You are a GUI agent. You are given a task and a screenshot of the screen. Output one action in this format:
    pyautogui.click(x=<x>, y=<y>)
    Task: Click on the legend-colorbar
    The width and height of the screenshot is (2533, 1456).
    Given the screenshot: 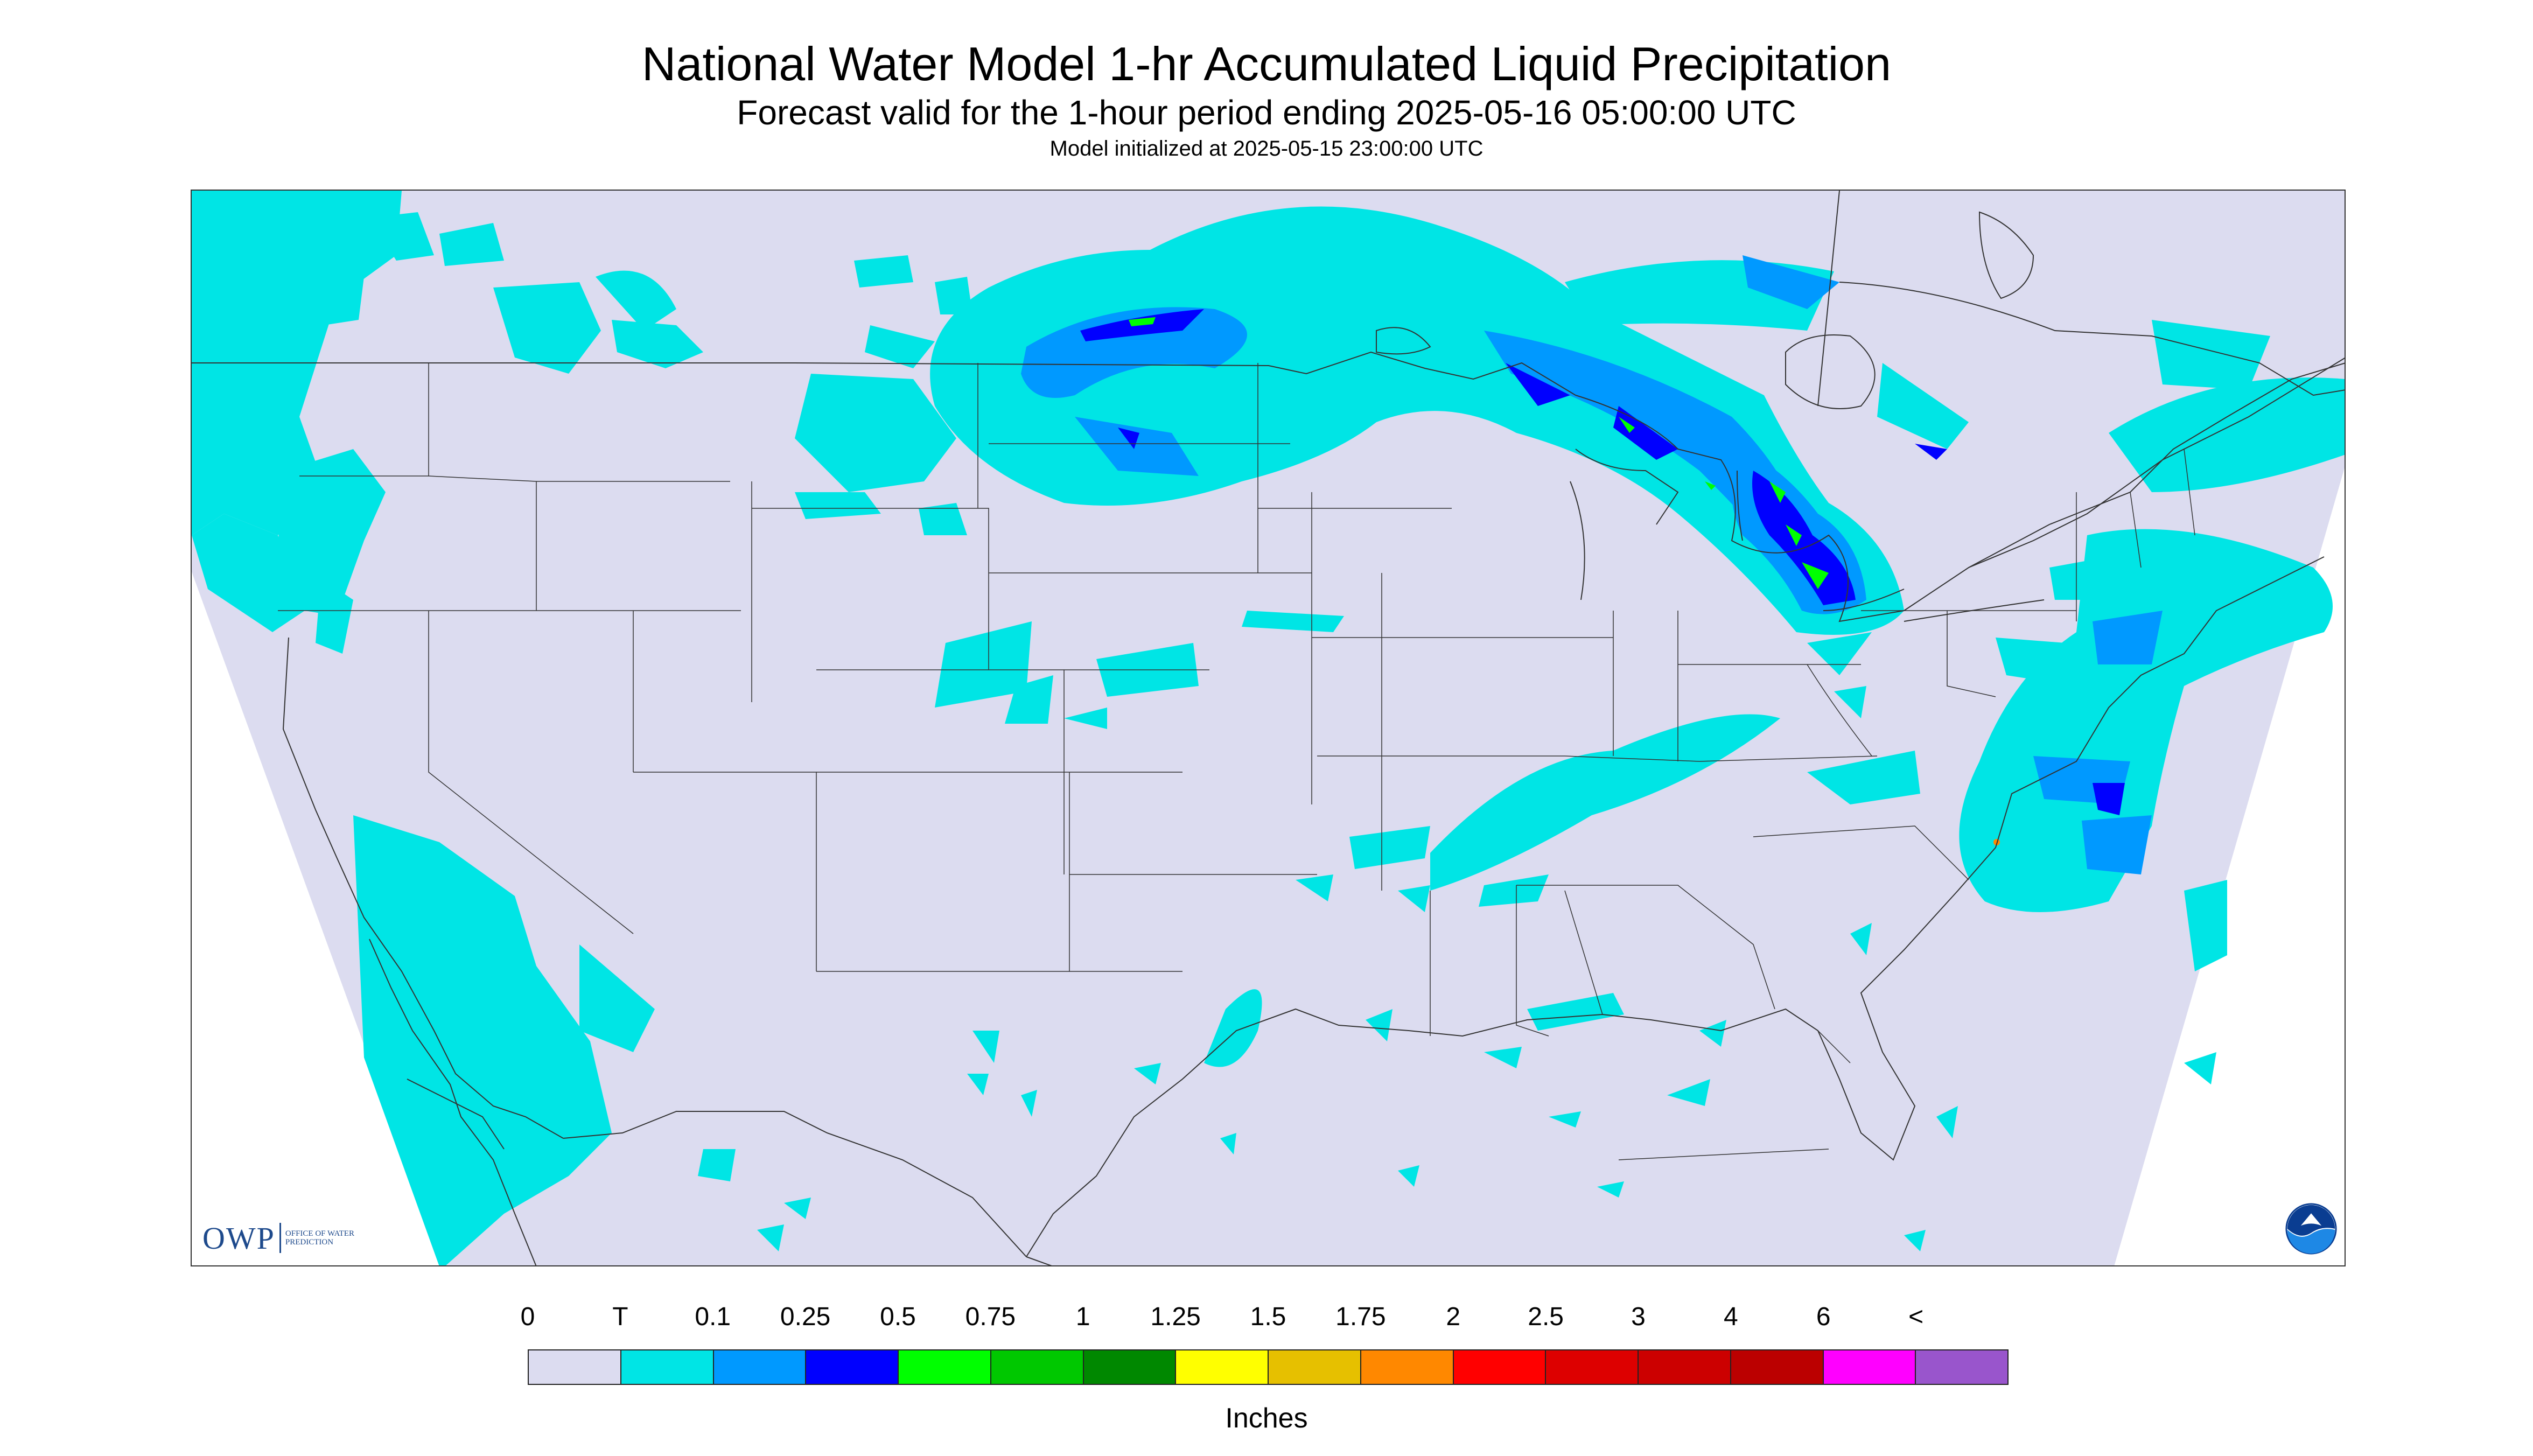 What is the action you would take?
    pyautogui.click(x=1268, y=1367)
    